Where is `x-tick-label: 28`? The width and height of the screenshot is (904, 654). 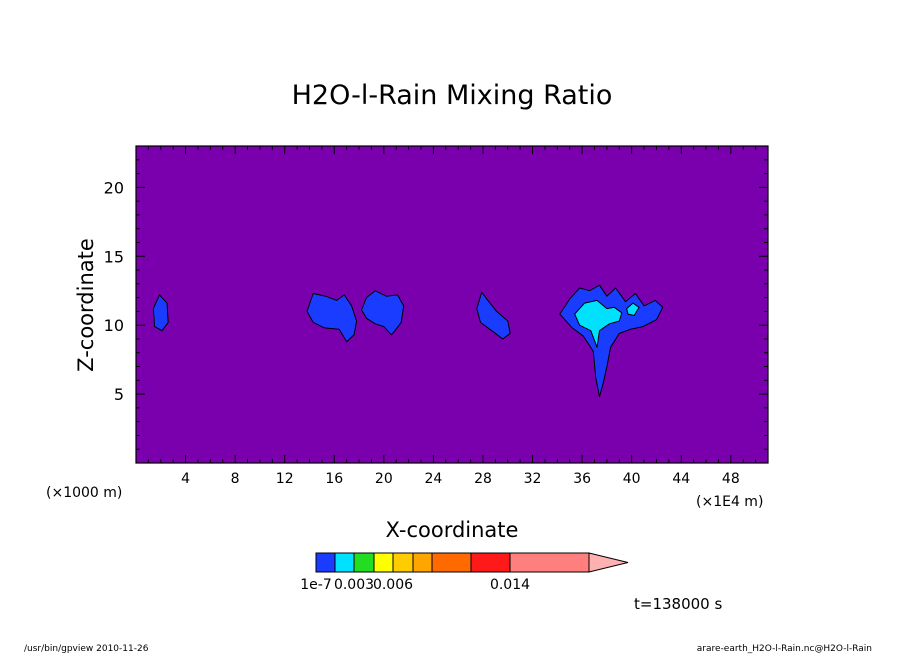 x-tick-label: 28 is located at coordinates (483, 479).